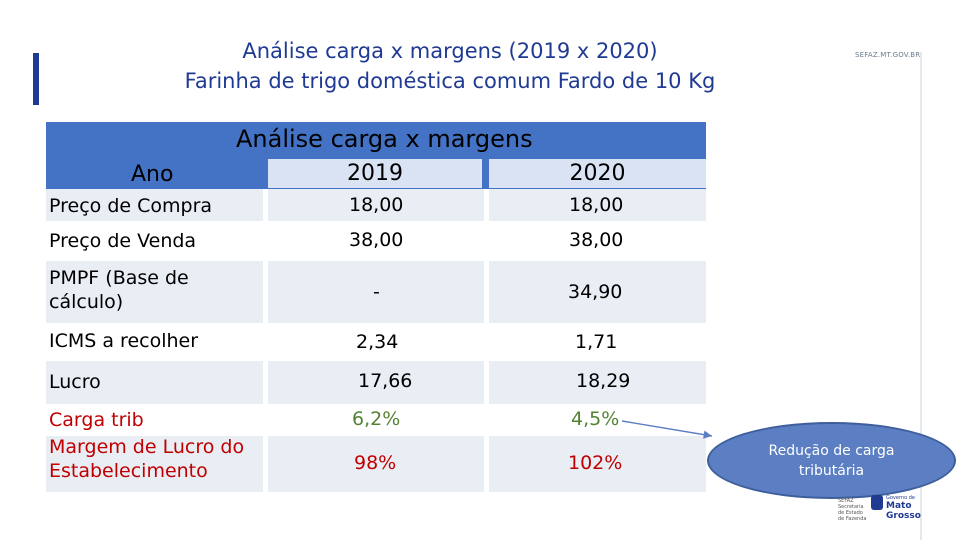 This screenshot has width=960, height=540. I want to click on row-label: ICMS a recolher, so click(124, 341).